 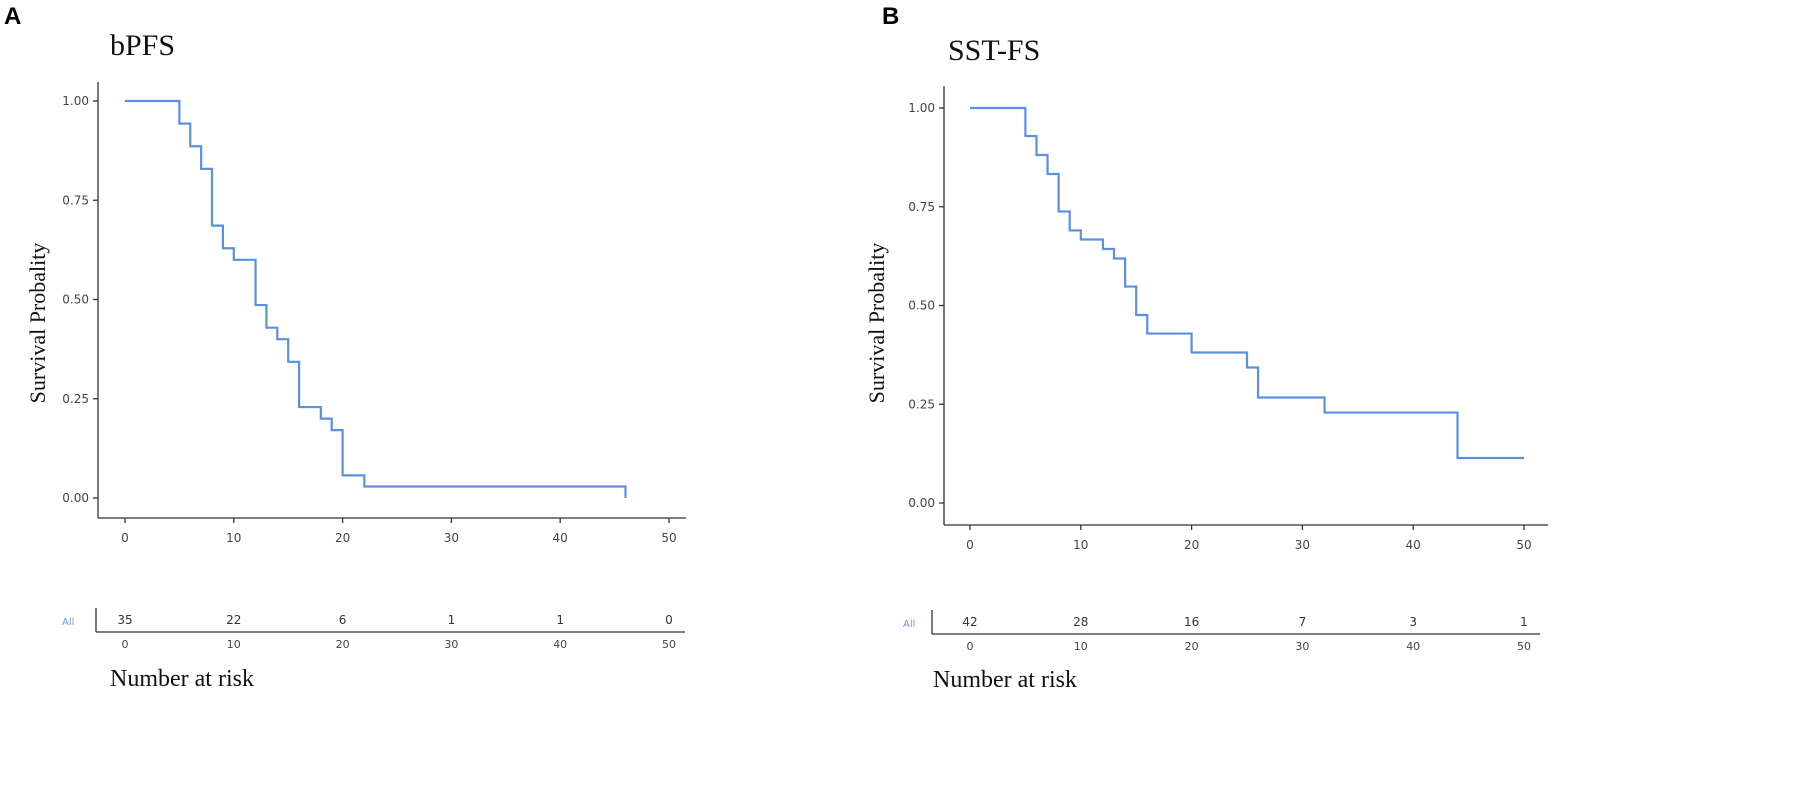 I want to click on risk-count: 28, so click(x=1080, y=622).